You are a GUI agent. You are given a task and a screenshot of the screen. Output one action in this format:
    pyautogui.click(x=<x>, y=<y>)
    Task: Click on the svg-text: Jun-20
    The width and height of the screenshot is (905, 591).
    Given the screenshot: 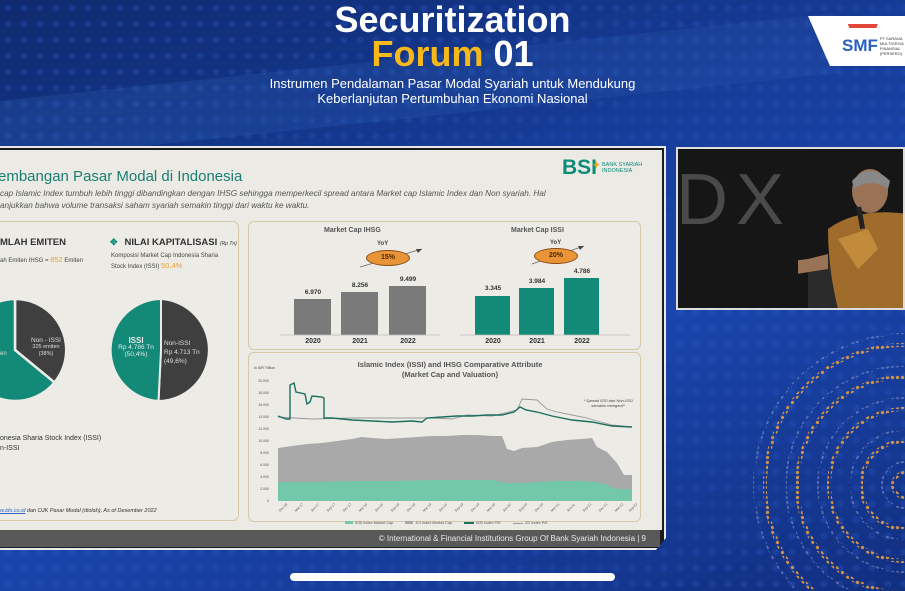 What is the action you would take?
    pyautogui.click(x=507, y=508)
    